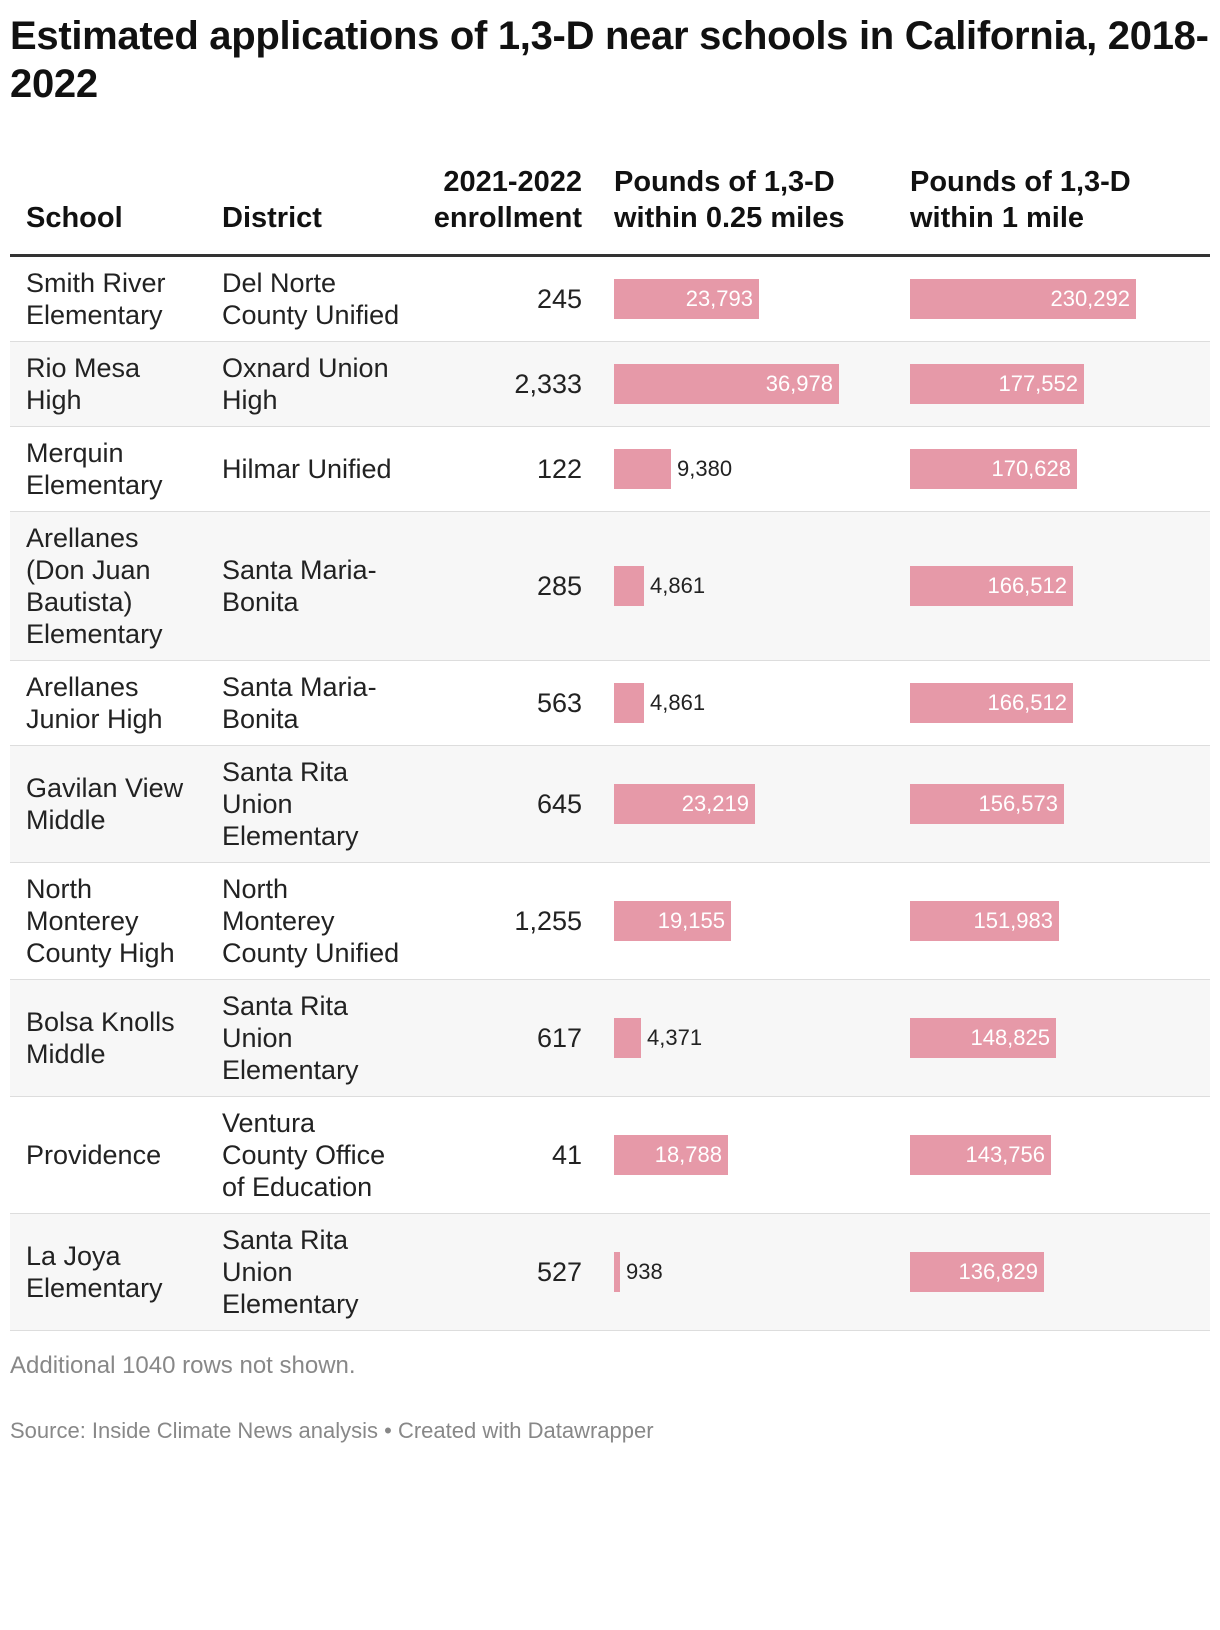 The image size is (1220, 1630). I want to click on cell-school: Bolsa Knolls Middle, so click(100, 1038).